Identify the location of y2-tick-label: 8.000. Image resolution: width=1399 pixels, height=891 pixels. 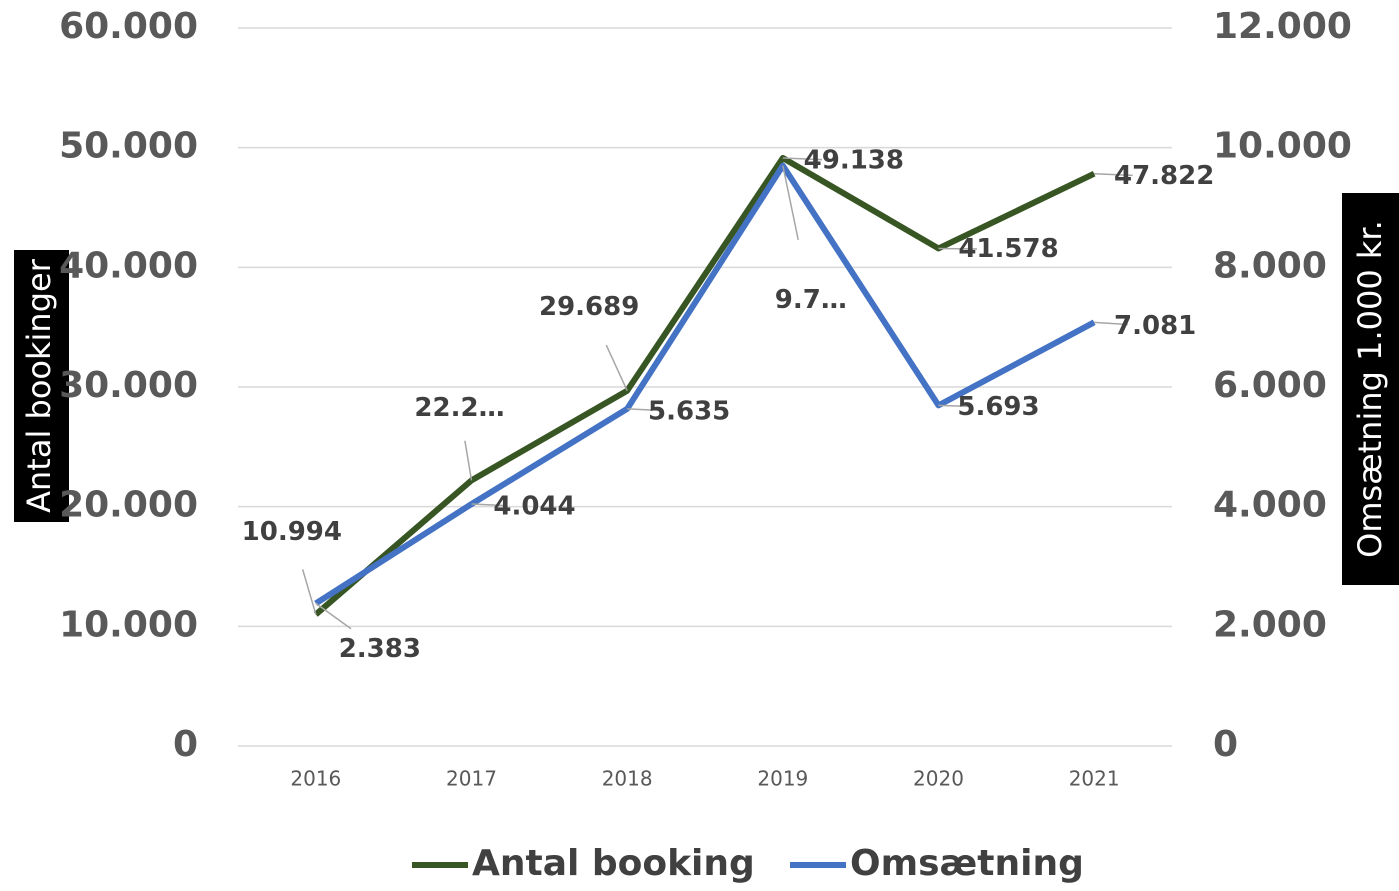
(1270, 265).